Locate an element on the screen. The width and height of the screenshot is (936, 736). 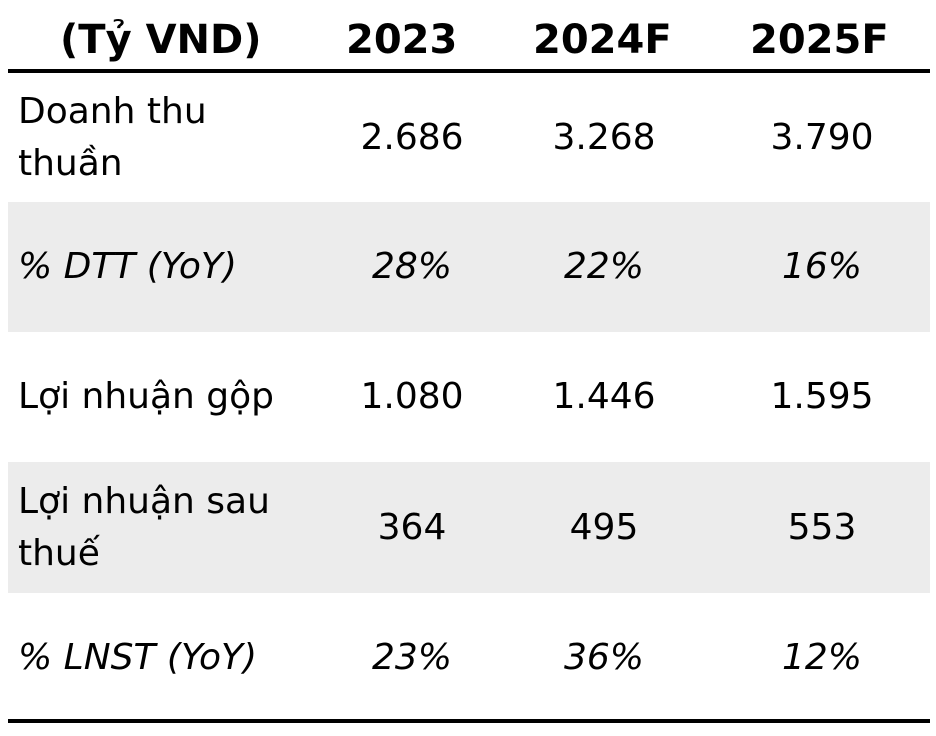
cell-2024f: 495 is located at coordinates (604, 527).